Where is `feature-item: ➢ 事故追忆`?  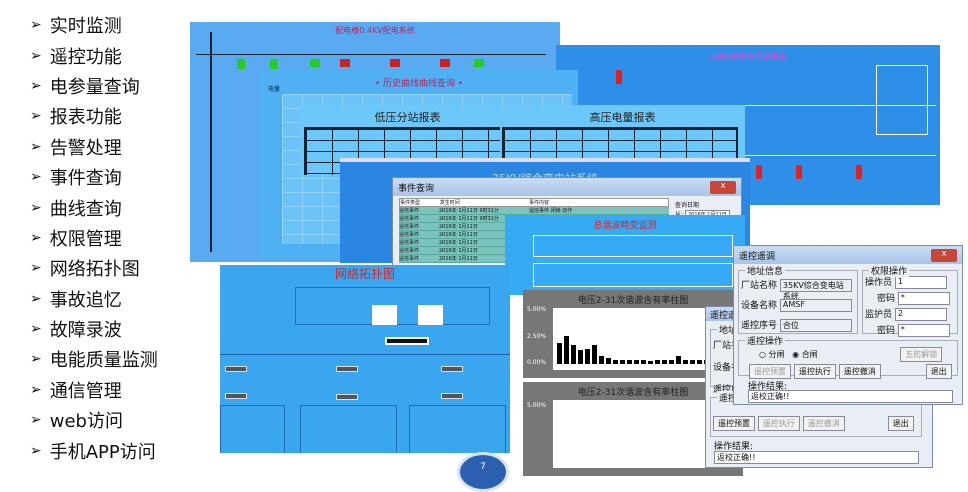
feature-item: ➢ 事故追忆 is located at coordinates (94, 299).